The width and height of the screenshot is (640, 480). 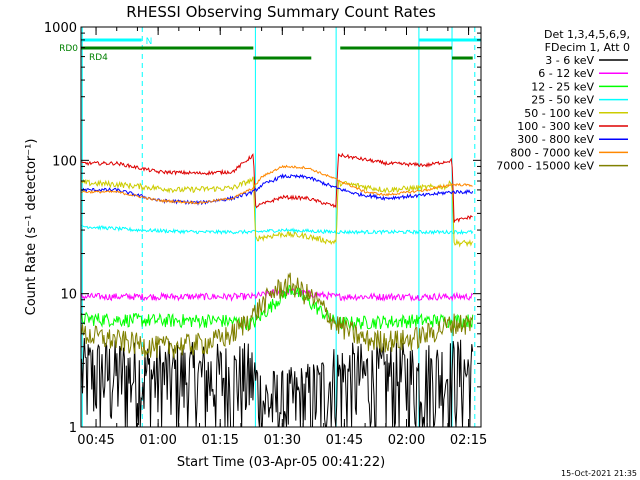 I want to click on x-tick-label-1: 01:00, so click(x=157, y=440).